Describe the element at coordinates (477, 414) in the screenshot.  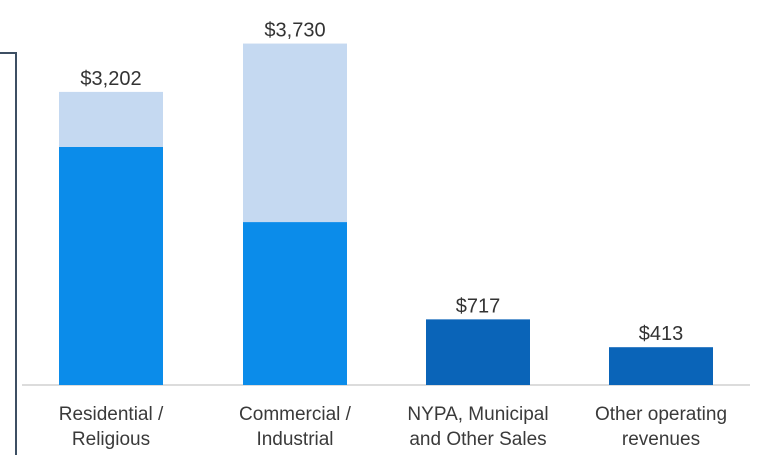
I see `category-label-2-line-0: NYPA, Municipal` at that location.